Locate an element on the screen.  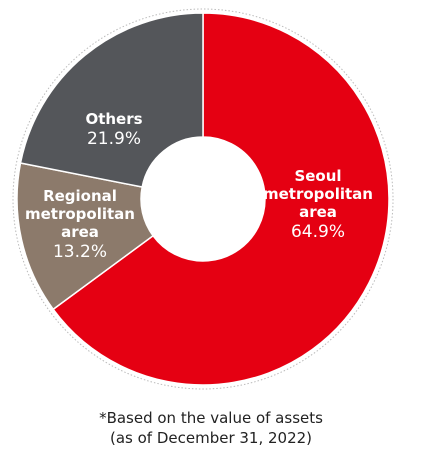
slice-label: Seoul metropolitan area 64.9% is located at coordinates (318, 205).